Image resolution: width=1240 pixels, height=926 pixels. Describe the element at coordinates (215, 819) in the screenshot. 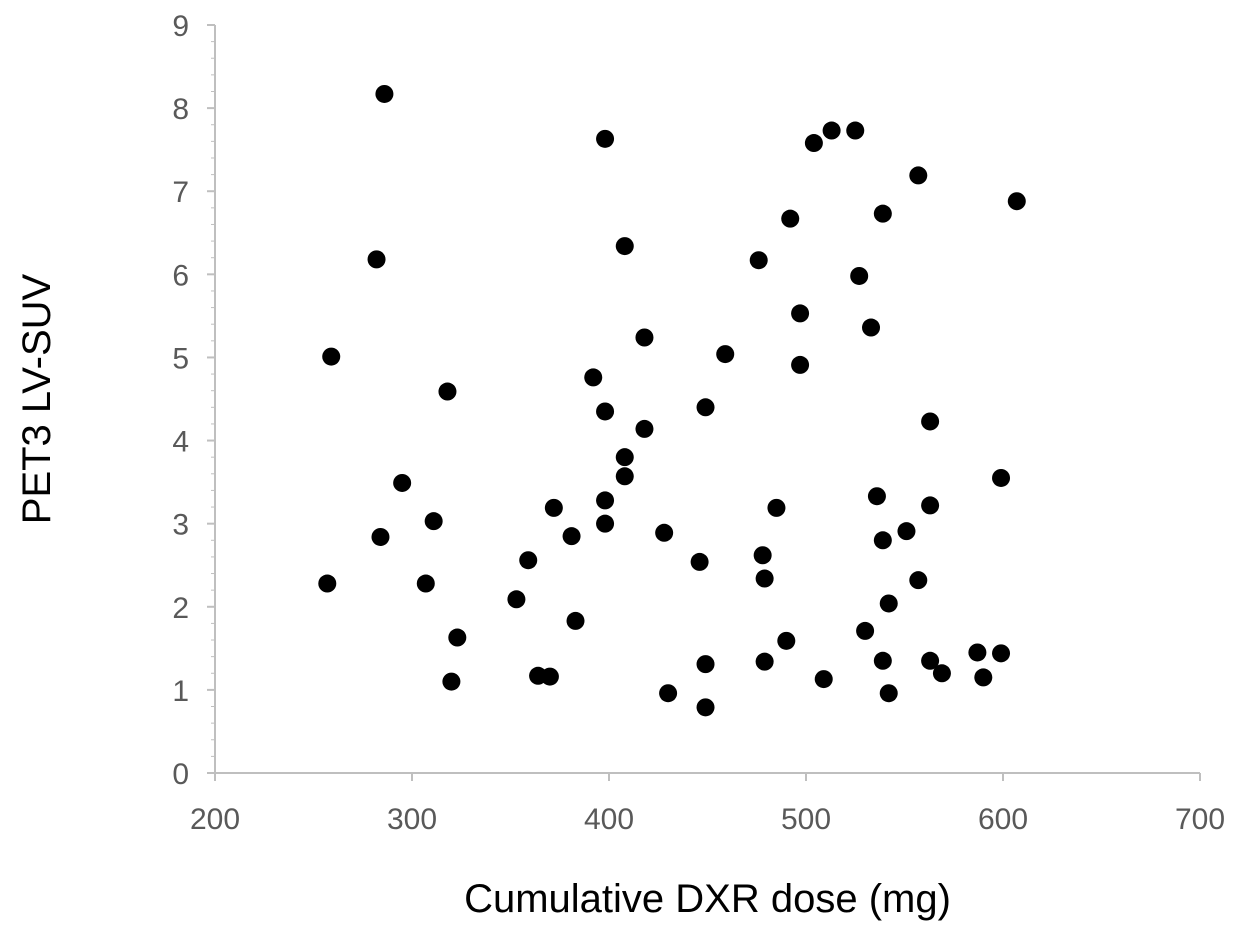

I see `x-tick-label: 200` at that location.